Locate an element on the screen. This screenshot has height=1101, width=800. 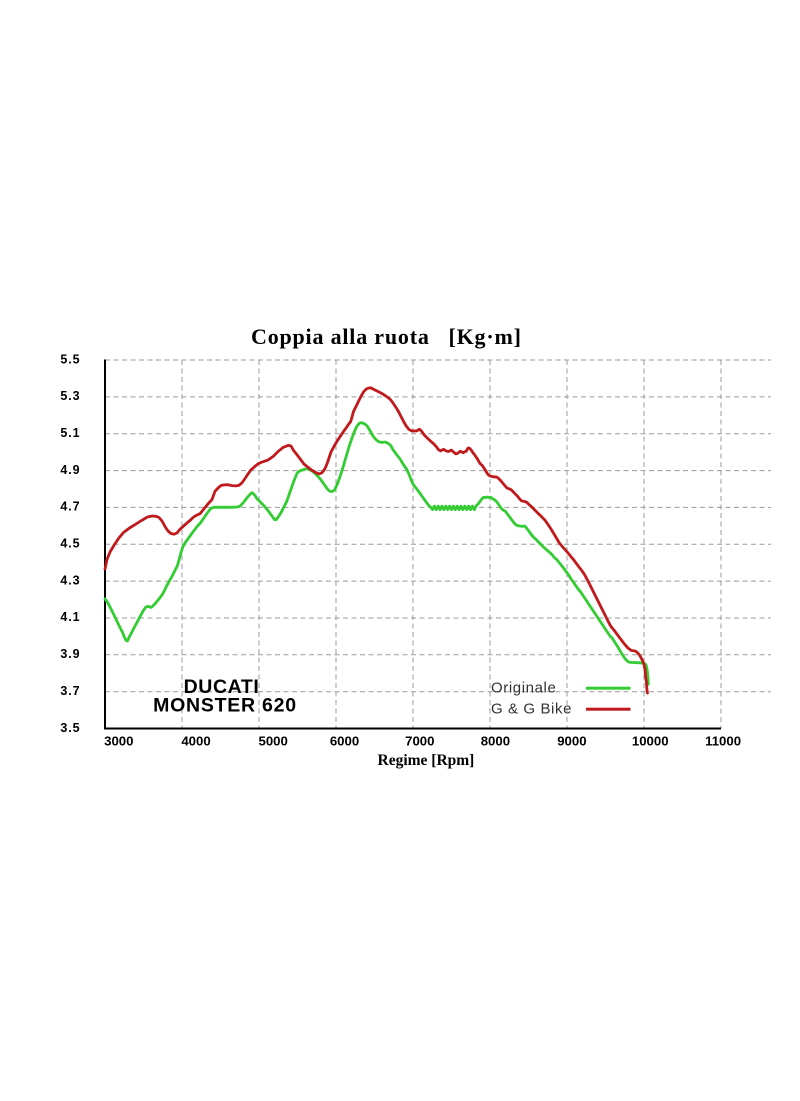
svg-text: 4000 is located at coordinates (195, 741).